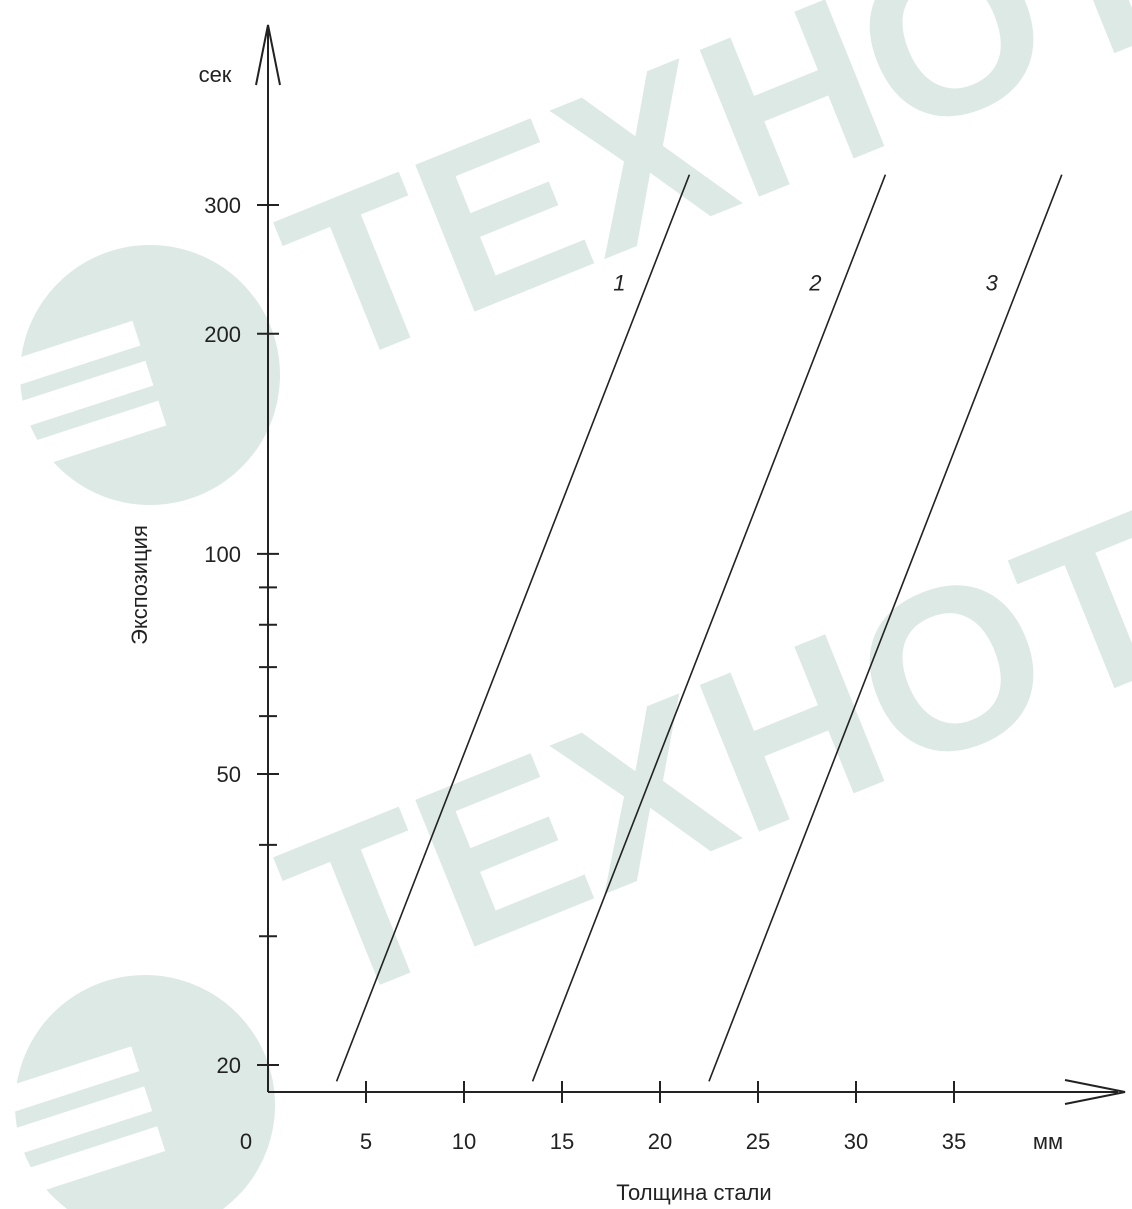 This screenshot has height=1209, width=1132. I want to click on x-ticks: 5 10 15 20 25 30 35, so click(663, 1117).